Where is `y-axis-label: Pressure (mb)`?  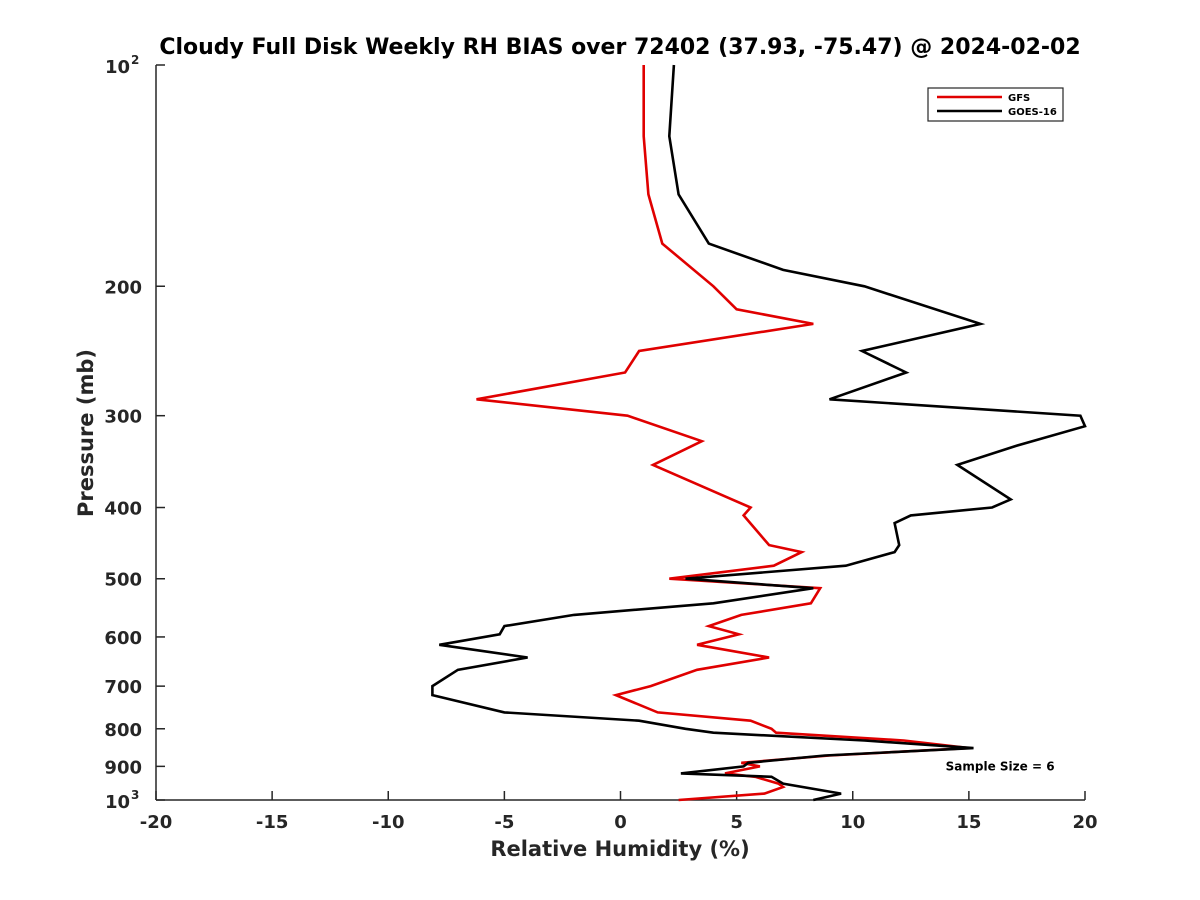
y-axis-label: Pressure (mb) is located at coordinates (86, 433).